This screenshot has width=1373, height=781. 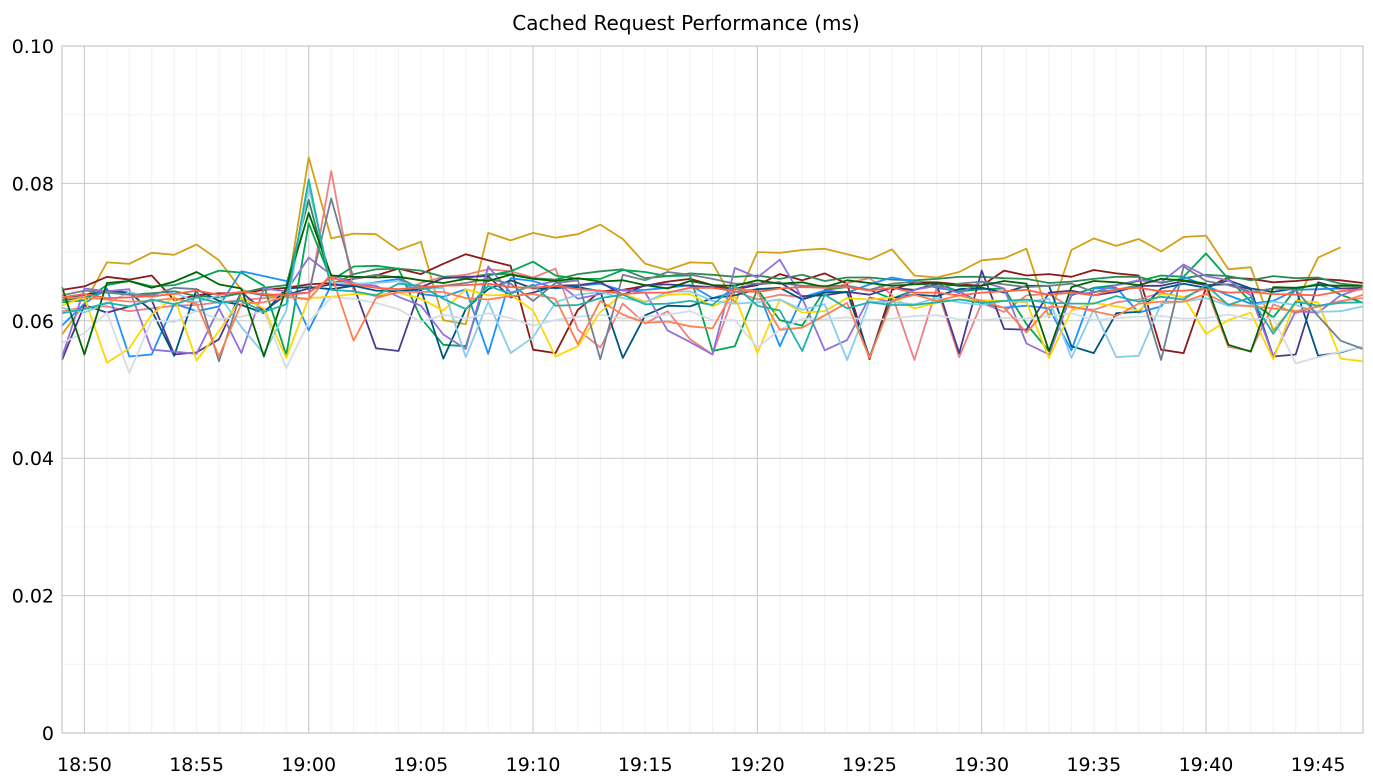 I want to click on y-tick-label: 0, so click(x=48, y=734).